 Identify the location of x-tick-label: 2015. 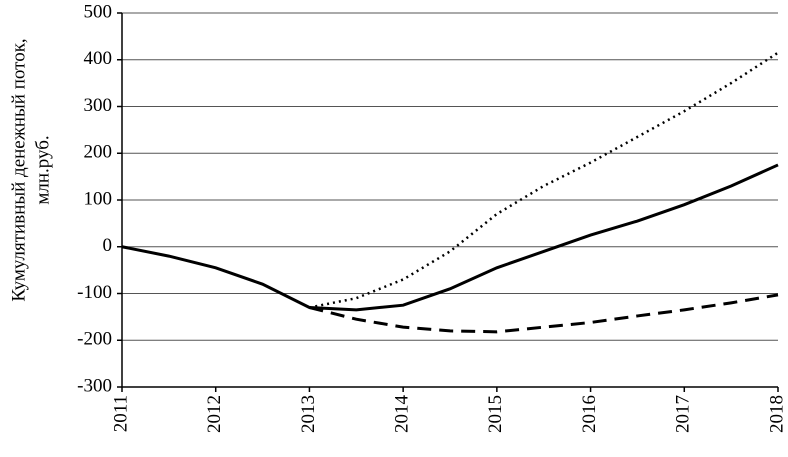
(495, 414).